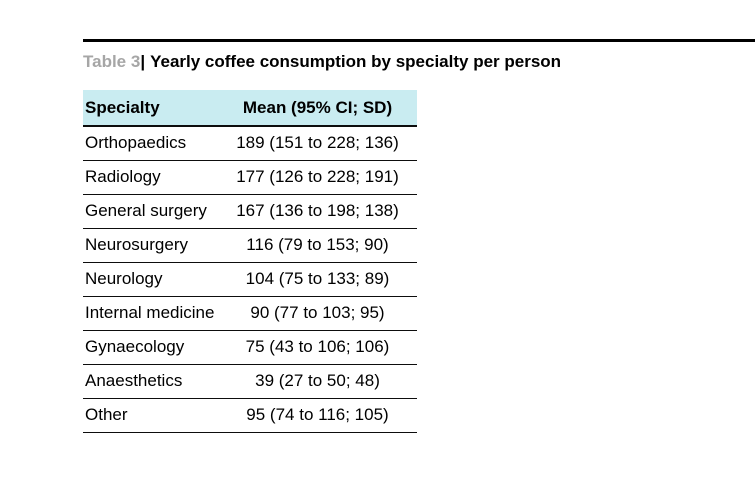 Image resolution: width=755 pixels, height=478 pixels. What do you see at coordinates (317, 108) in the screenshot?
I see `column-header-mean: Mean (95% CI; SD)` at bounding box center [317, 108].